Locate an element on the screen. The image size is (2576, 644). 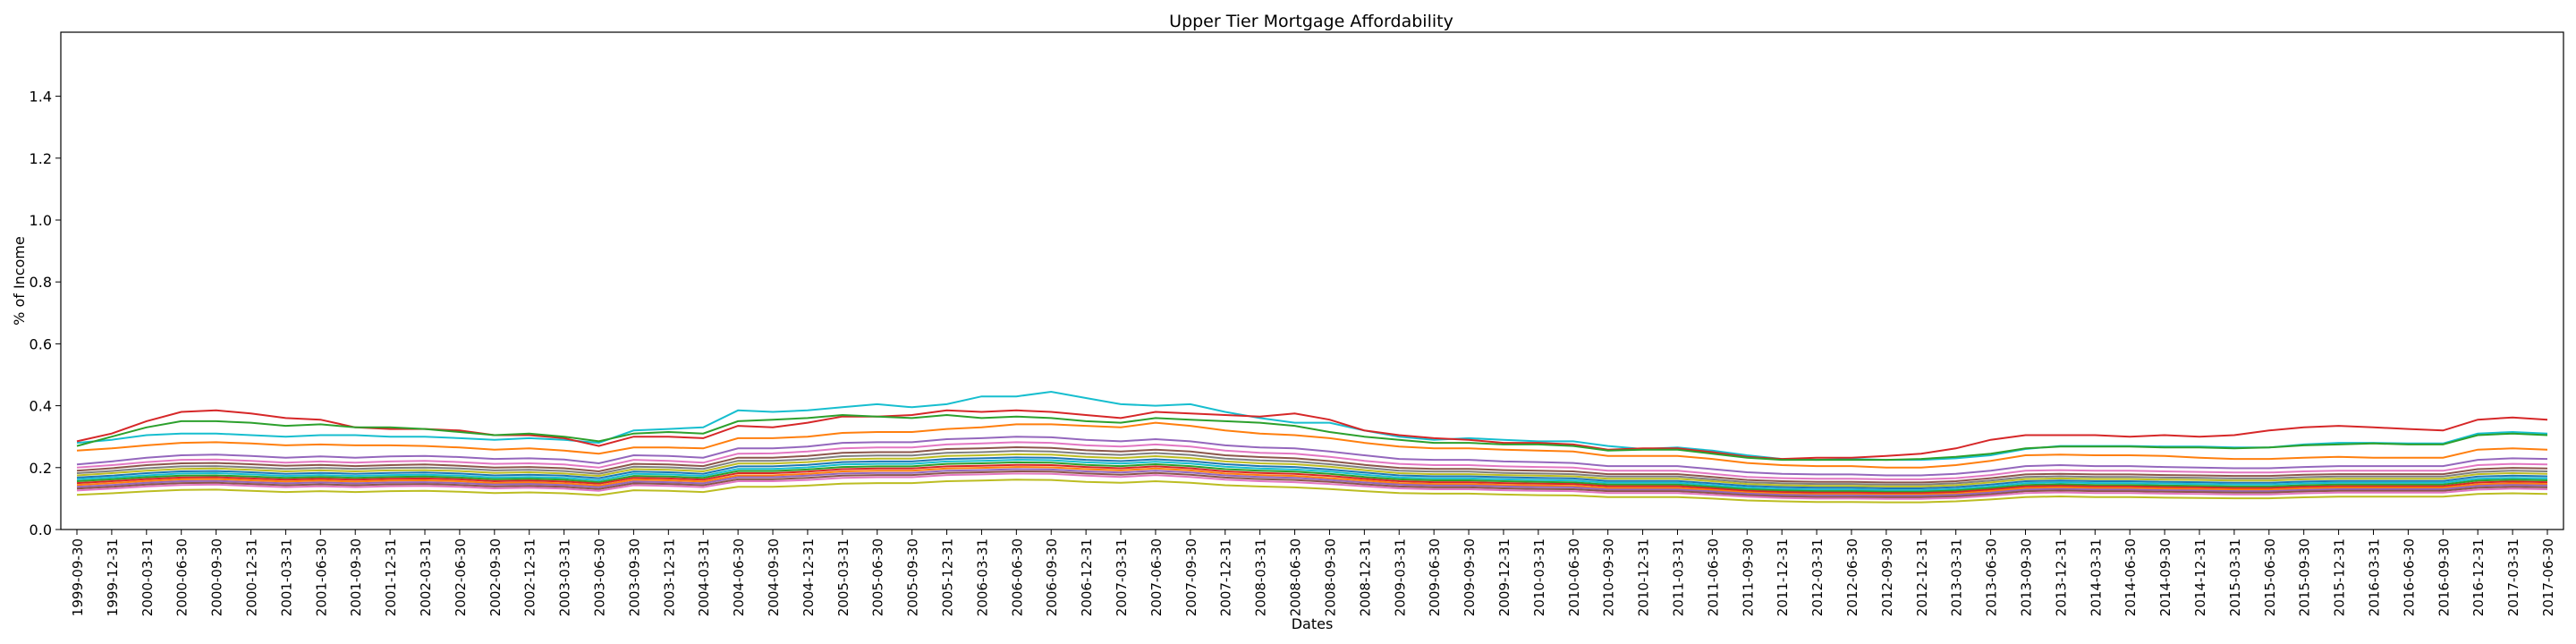
x-tick-label: 2013-09-30 is located at coordinates (2027, 577).